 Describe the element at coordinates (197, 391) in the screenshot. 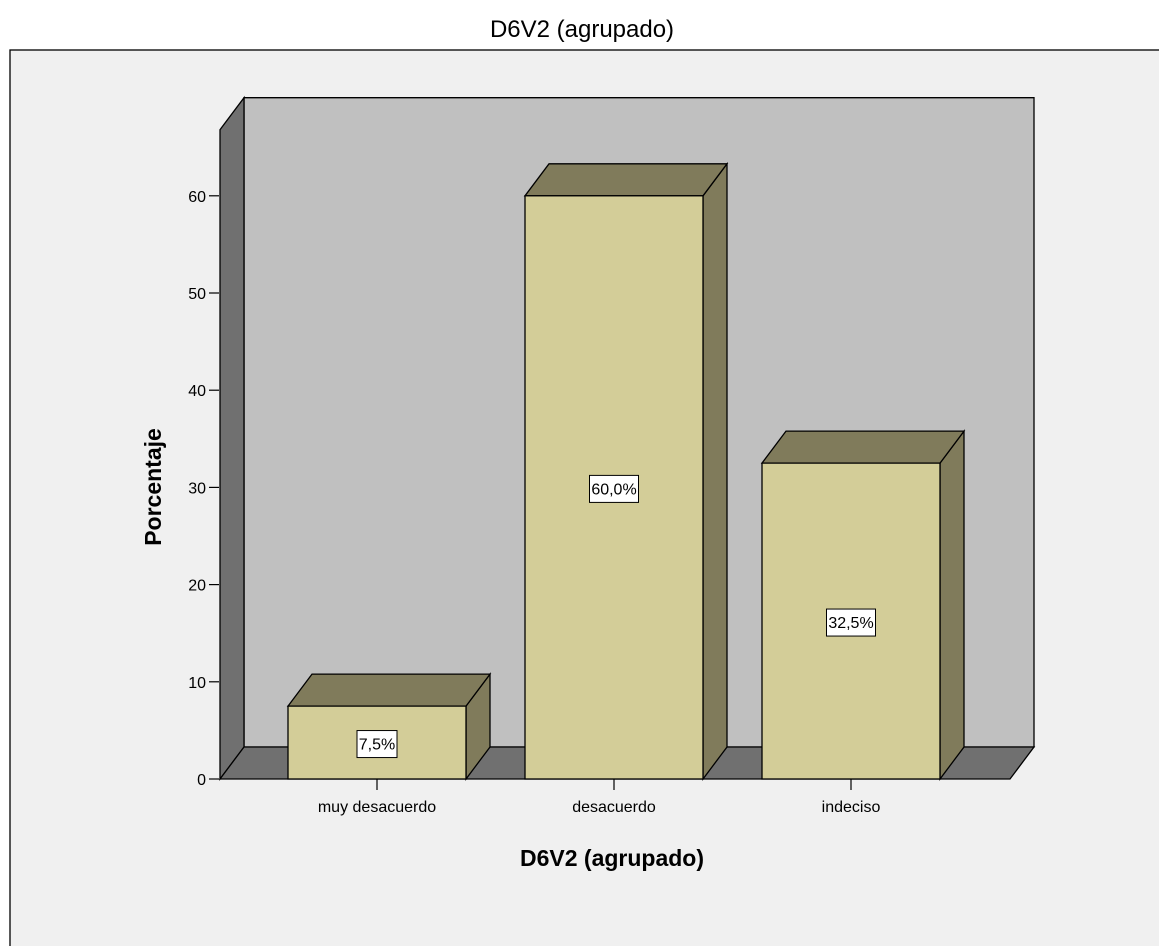

I see `y-tick-label: 40` at that location.